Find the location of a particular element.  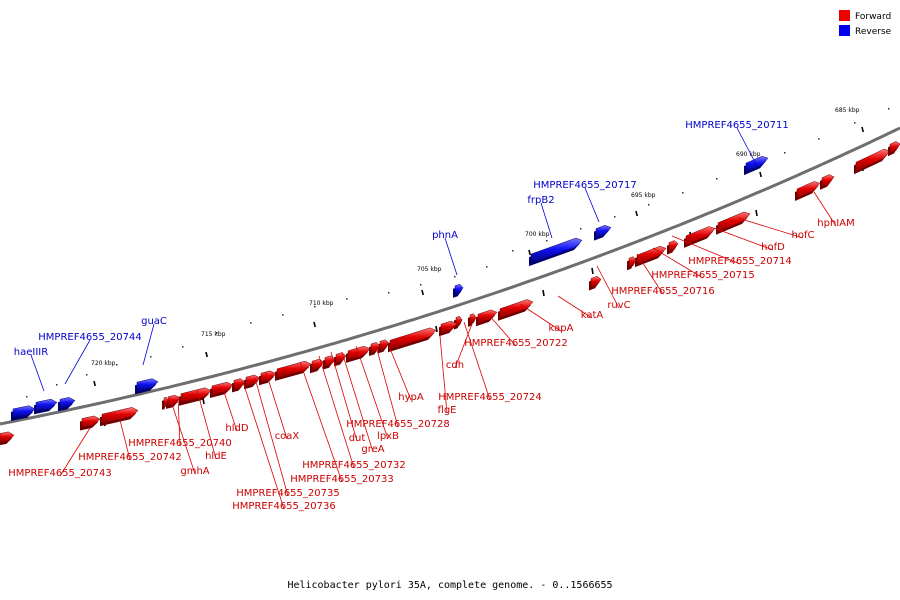

gene-label: HMPREF4655_20736 is located at coordinates (283, 506).